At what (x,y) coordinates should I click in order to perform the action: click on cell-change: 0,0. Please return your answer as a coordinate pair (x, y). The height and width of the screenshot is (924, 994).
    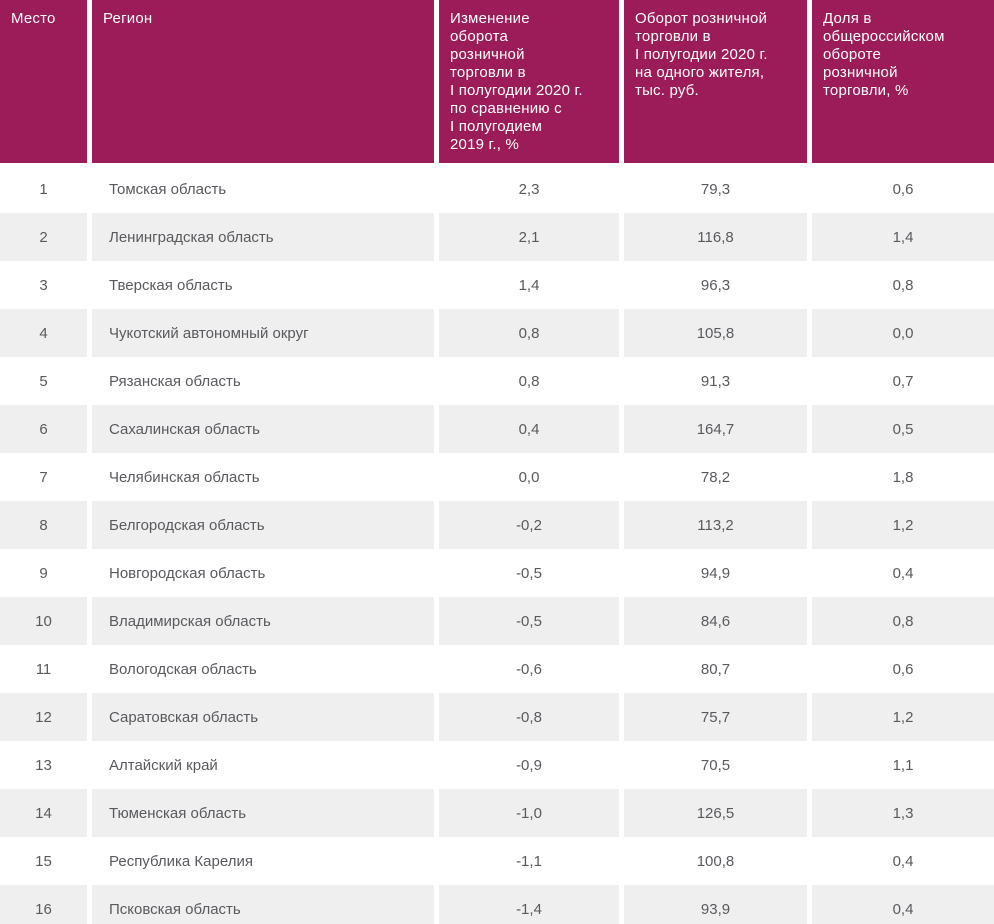
    Looking at the image, I should click on (526, 477).